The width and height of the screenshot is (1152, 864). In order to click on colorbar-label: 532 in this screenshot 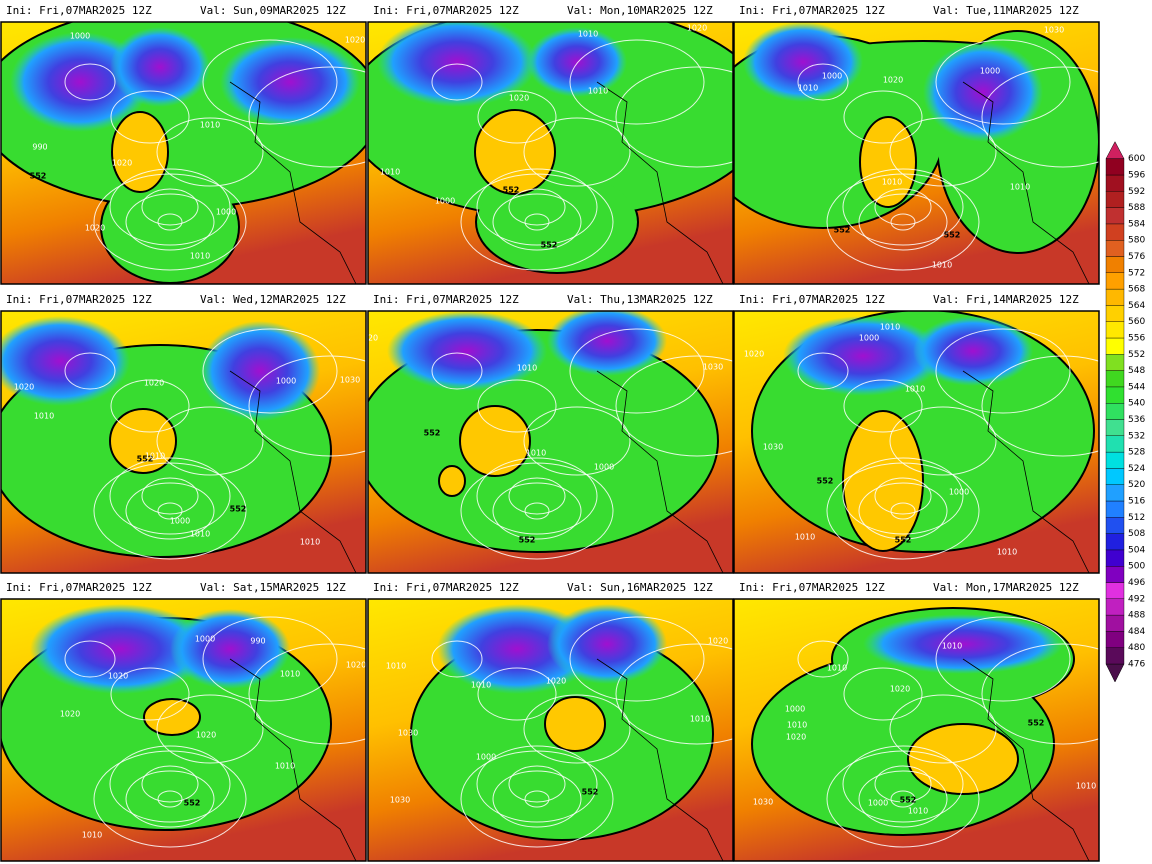, I will do `click(1136, 436)`.